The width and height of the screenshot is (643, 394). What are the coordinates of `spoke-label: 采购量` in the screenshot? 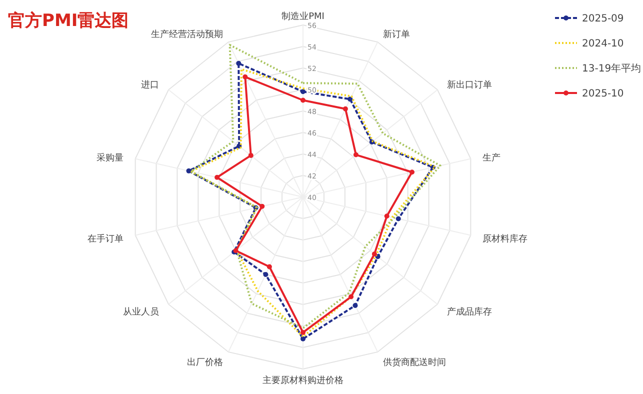 It's located at (110, 158).